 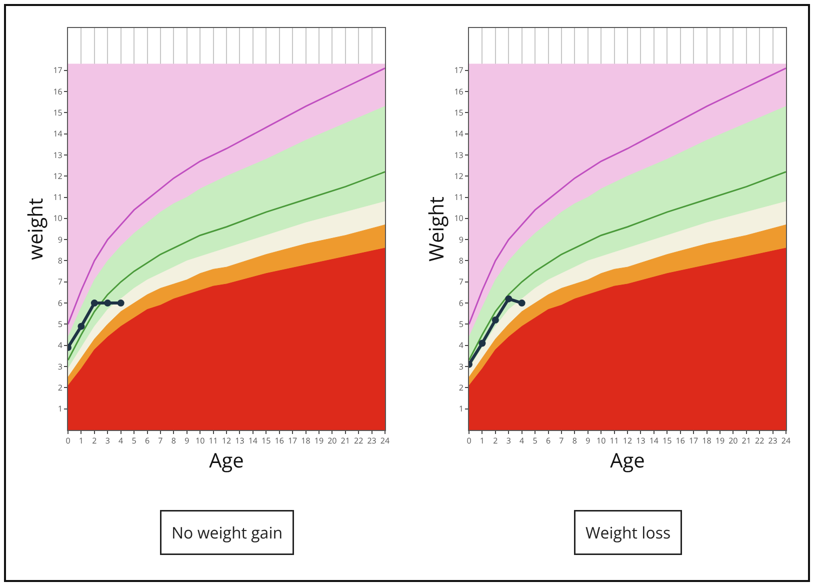 What do you see at coordinates (436, 229) in the screenshot?
I see `y-axis-title: Weight` at bounding box center [436, 229].